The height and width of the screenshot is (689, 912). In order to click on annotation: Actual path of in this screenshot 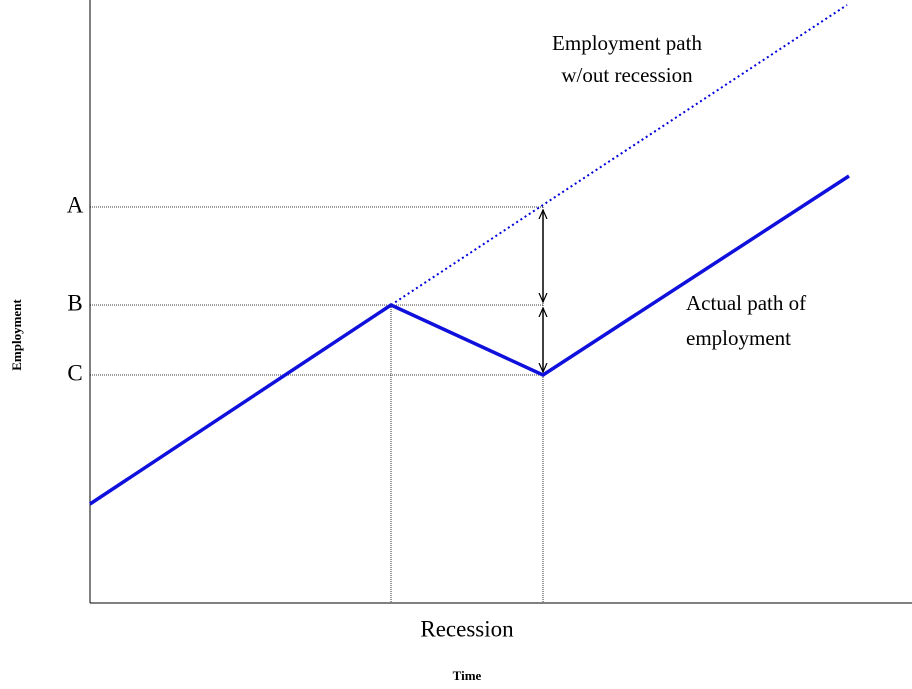, I will do `click(746, 303)`.